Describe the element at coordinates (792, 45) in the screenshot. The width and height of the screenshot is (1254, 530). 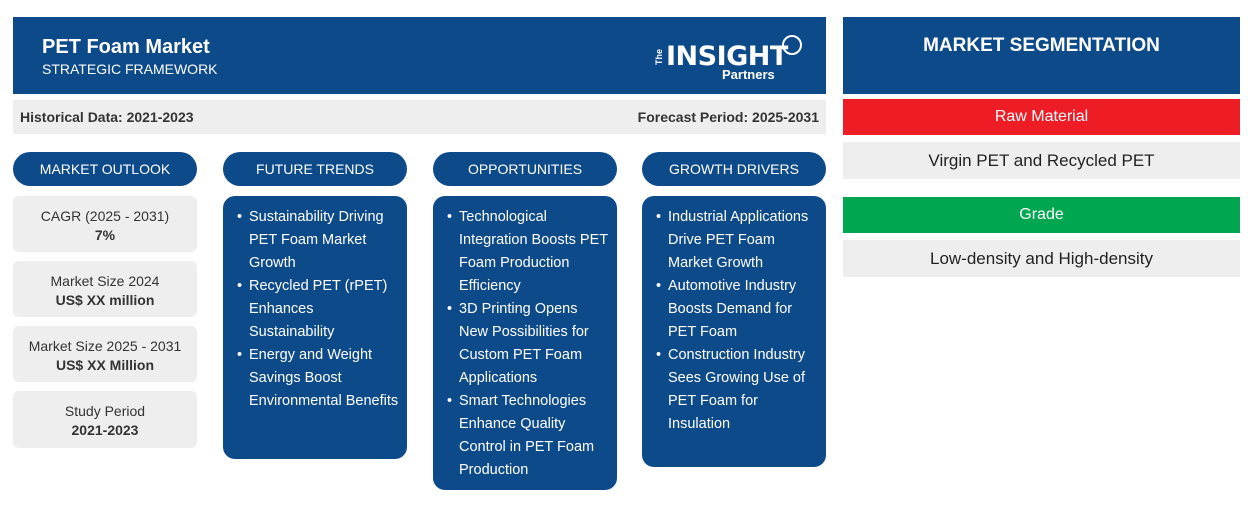
I see `logo-ring-icon` at that location.